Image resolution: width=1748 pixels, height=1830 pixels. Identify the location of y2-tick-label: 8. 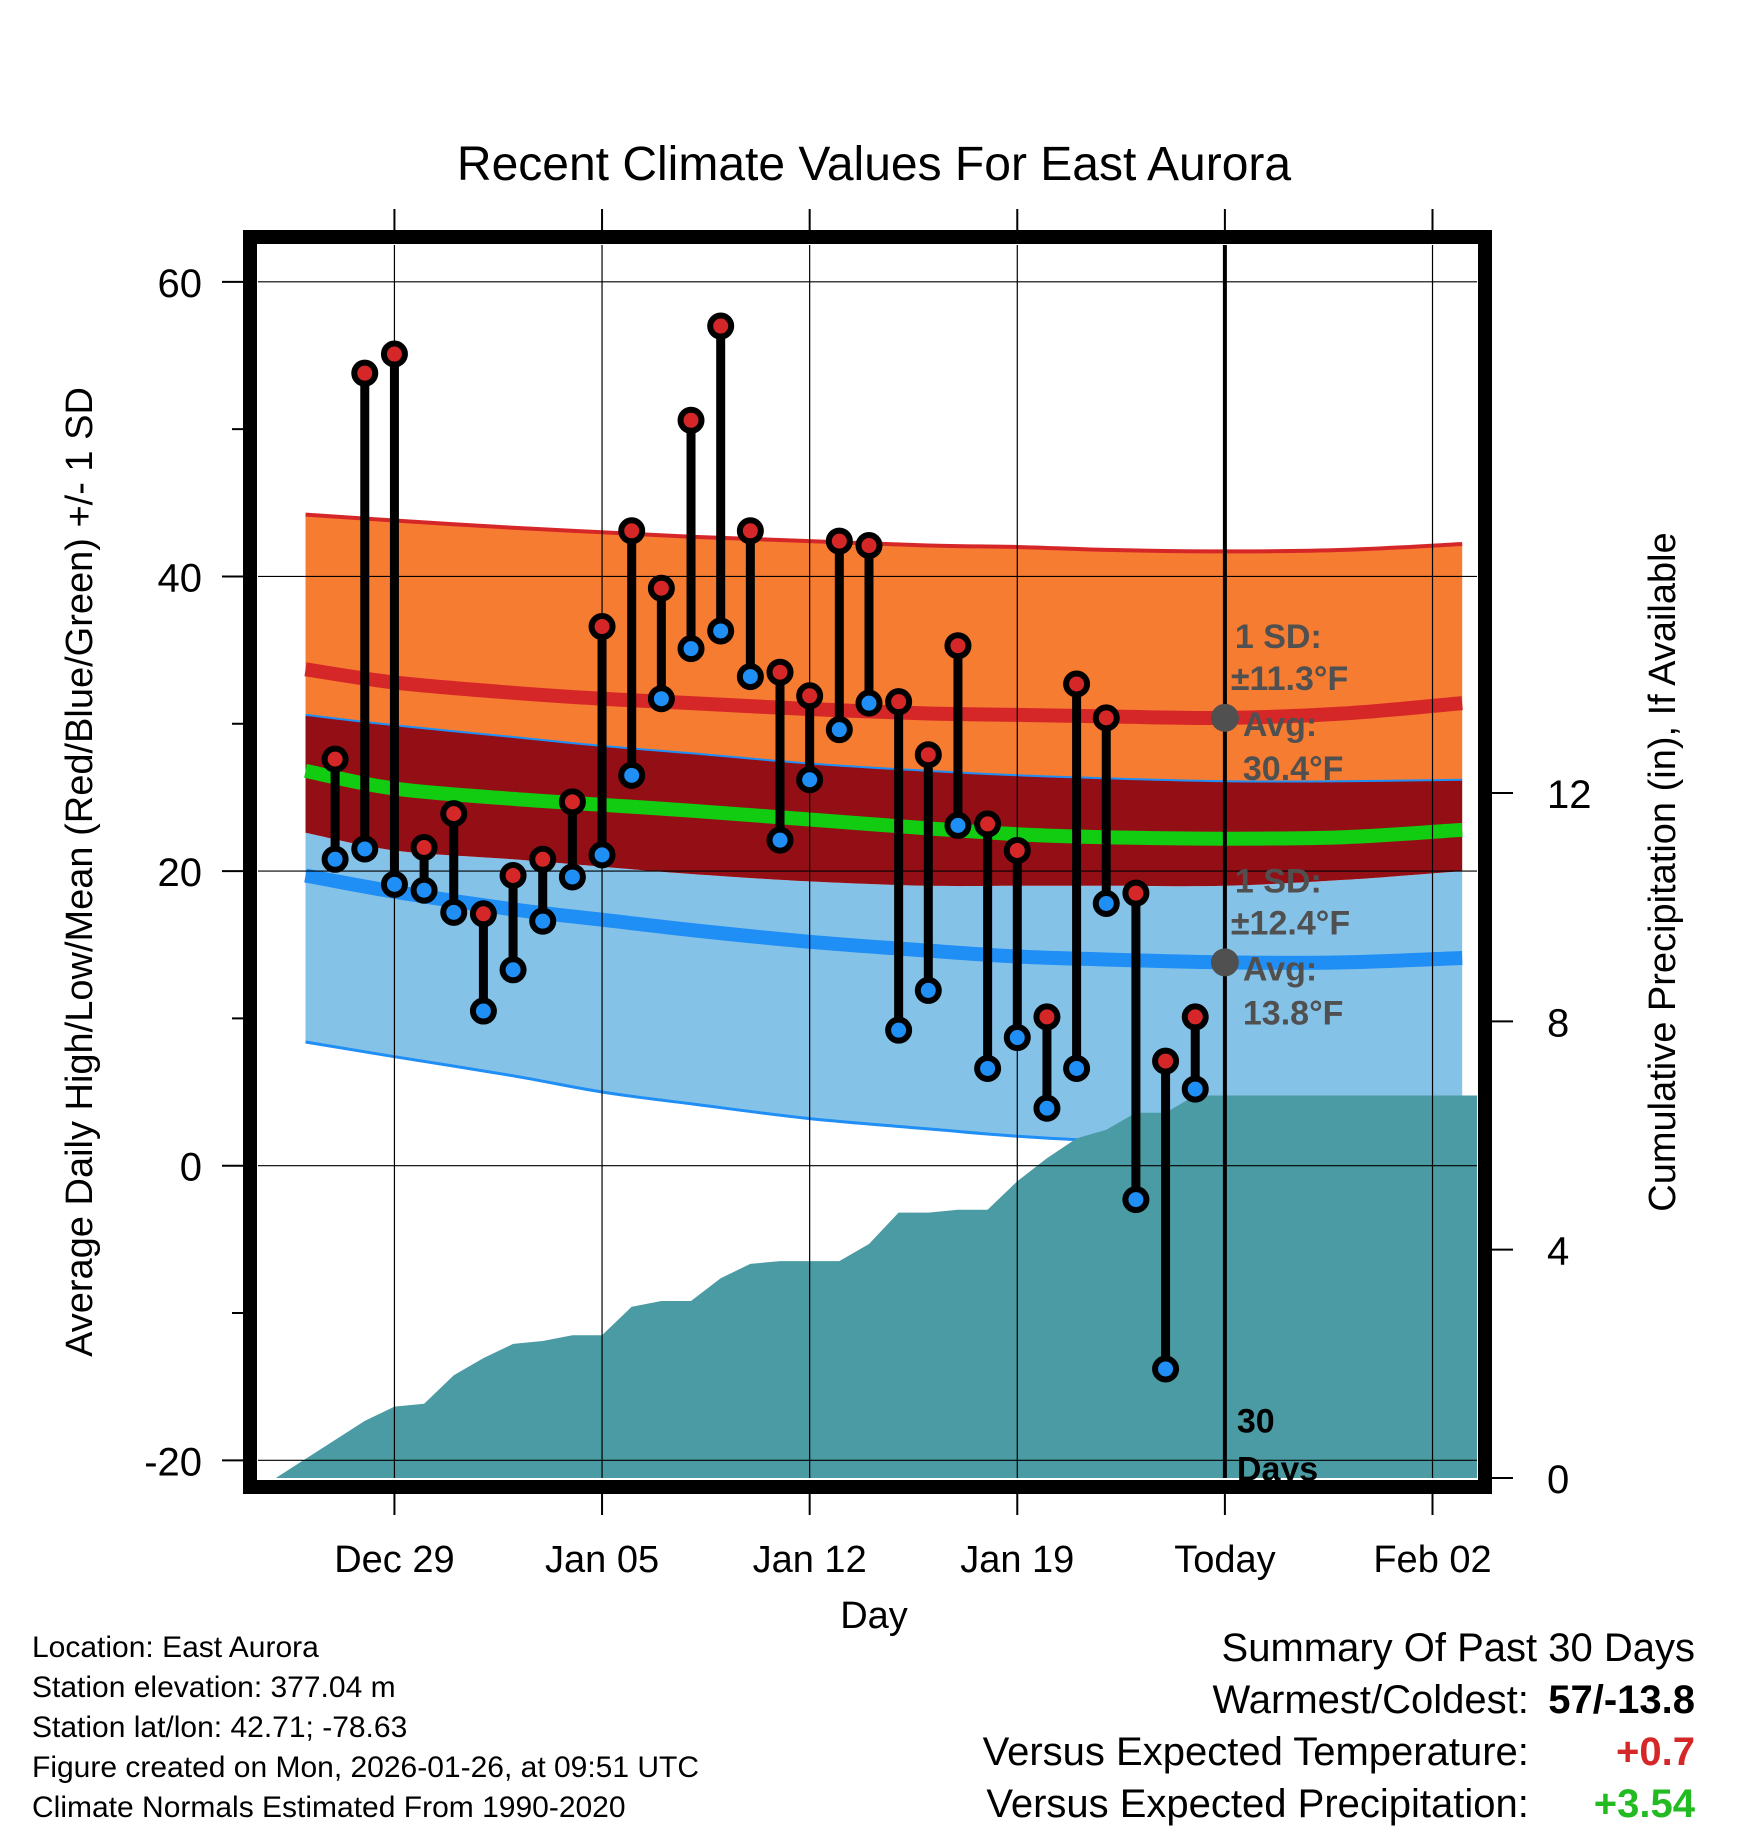
(1558, 1023).